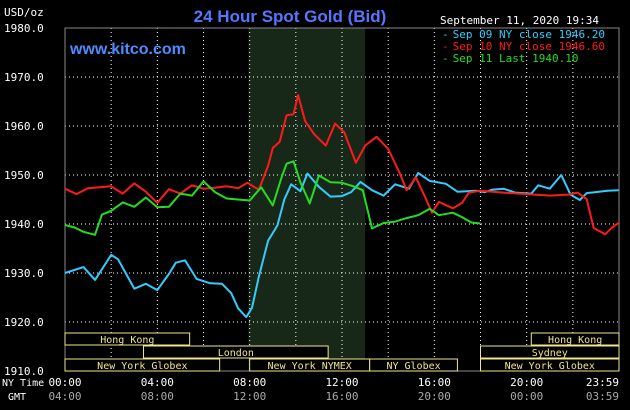 This screenshot has width=630, height=410. Describe the element at coordinates (526, 396) in the screenshot. I see `x-tick-label-gmt: 00:00` at that location.